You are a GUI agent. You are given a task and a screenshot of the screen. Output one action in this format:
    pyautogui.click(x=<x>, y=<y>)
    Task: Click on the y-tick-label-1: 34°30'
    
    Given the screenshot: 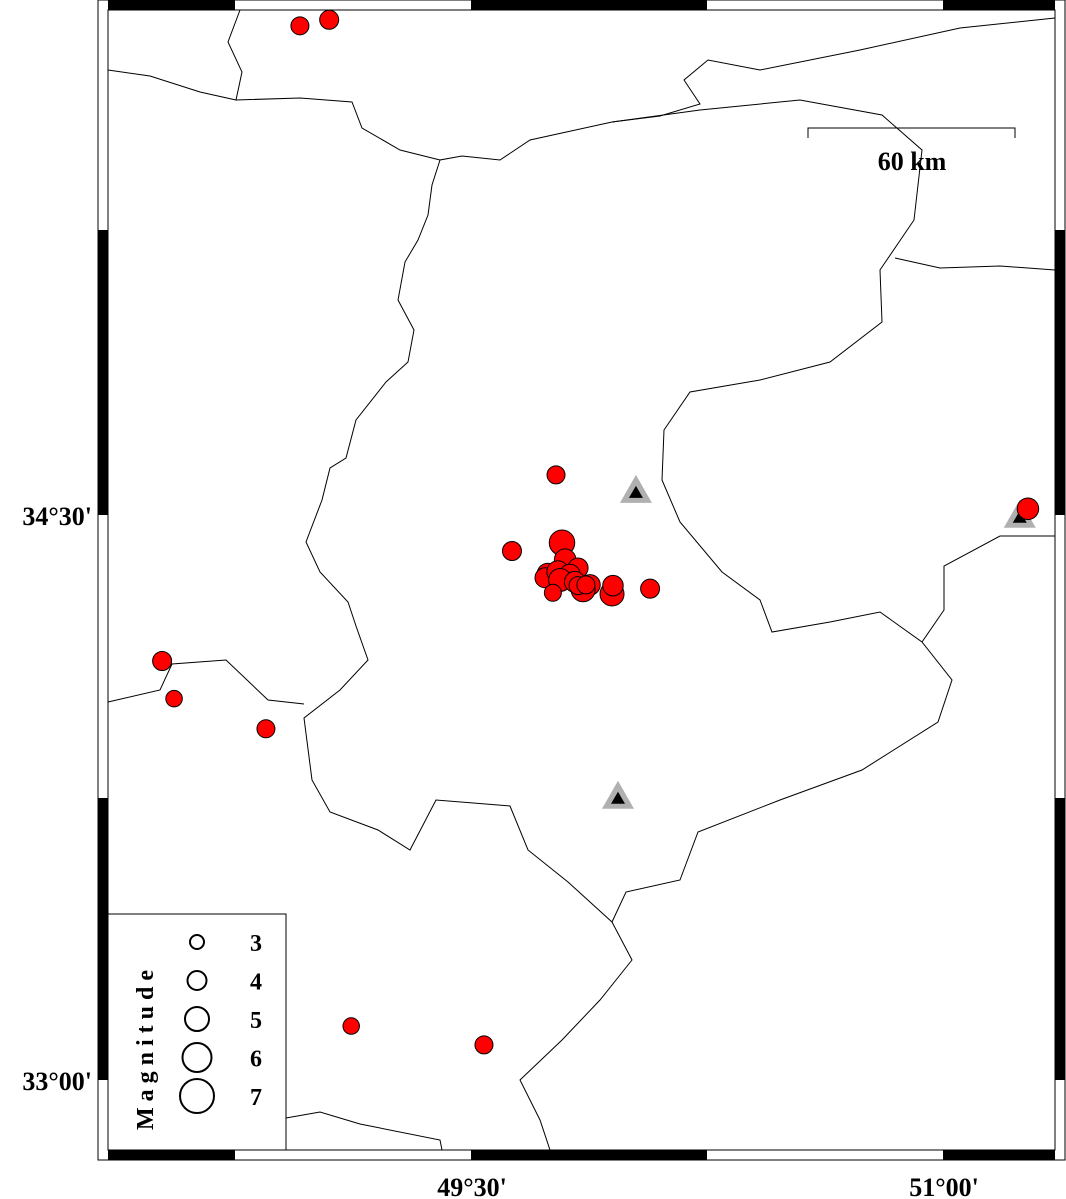 What is the action you would take?
    pyautogui.click(x=57, y=516)
    